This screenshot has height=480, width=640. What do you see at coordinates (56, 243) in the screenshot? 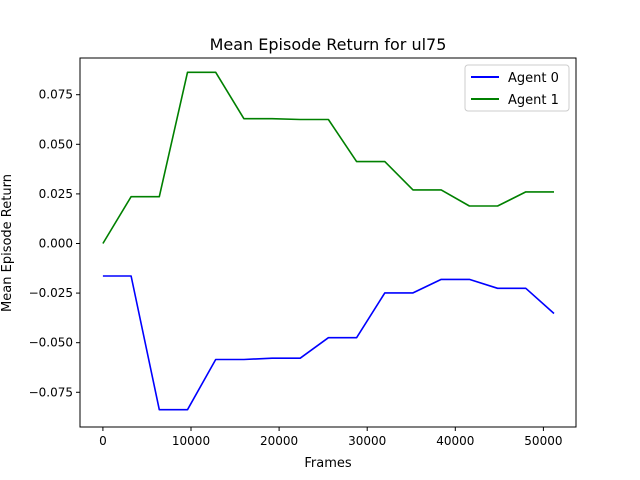
I see `y-tick-label: 0.000` at bounding box center [56, 243].